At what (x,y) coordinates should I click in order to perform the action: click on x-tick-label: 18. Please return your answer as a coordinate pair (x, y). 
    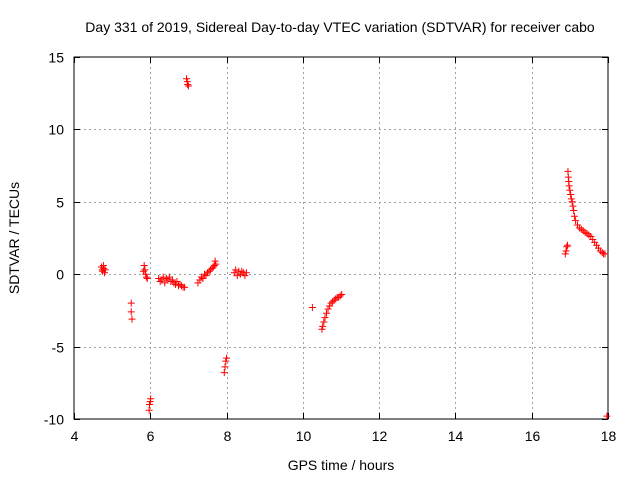
    Looking at the image, I should click on (609, 436).